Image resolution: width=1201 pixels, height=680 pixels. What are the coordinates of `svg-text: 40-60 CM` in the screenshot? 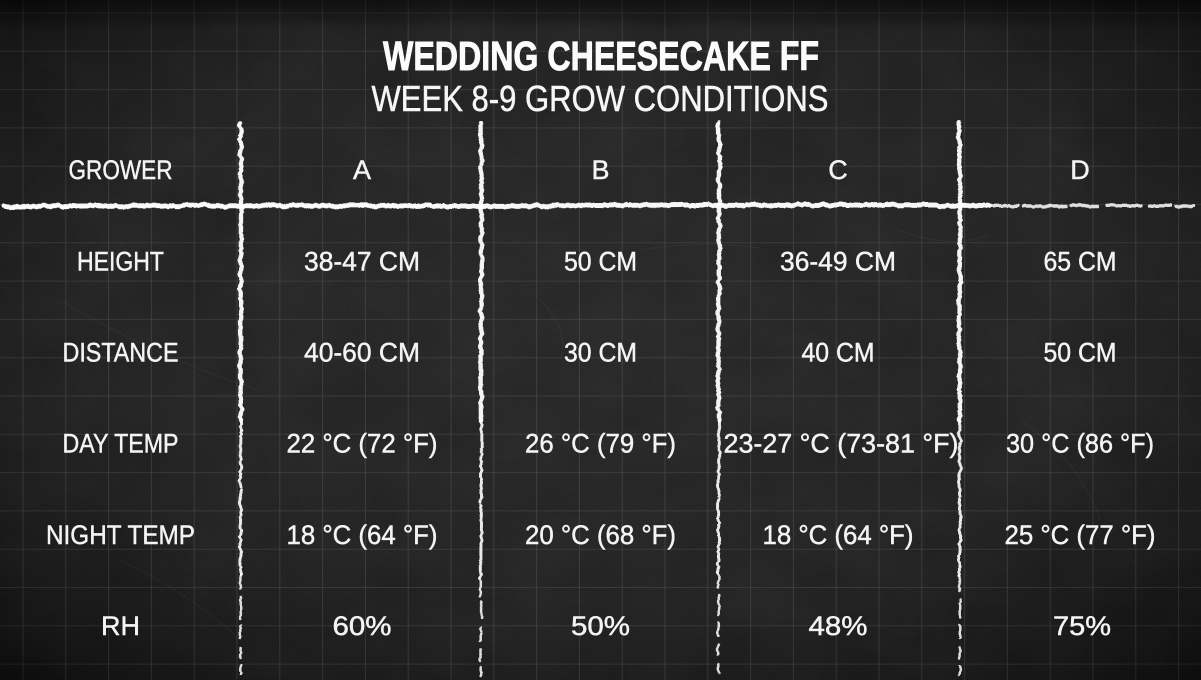 It's located at (362, 353).